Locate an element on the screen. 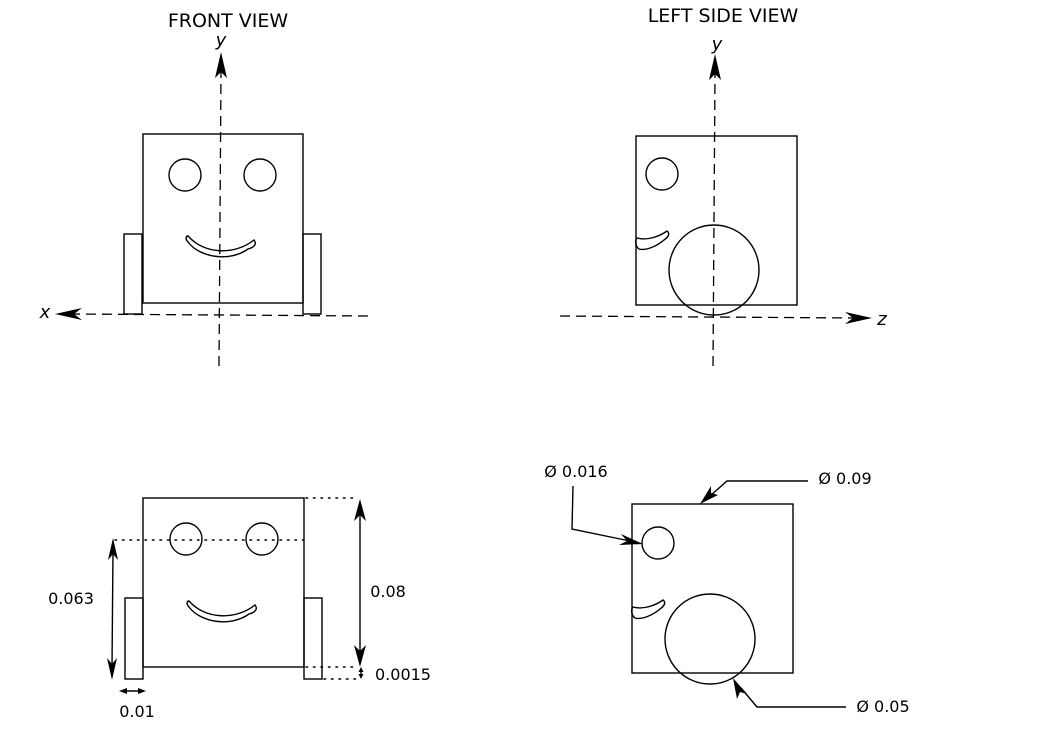 The width and height of the screenshot is (1052, 744). dim-foot-offset: 0.0015 is located at coordinates (394, 674).